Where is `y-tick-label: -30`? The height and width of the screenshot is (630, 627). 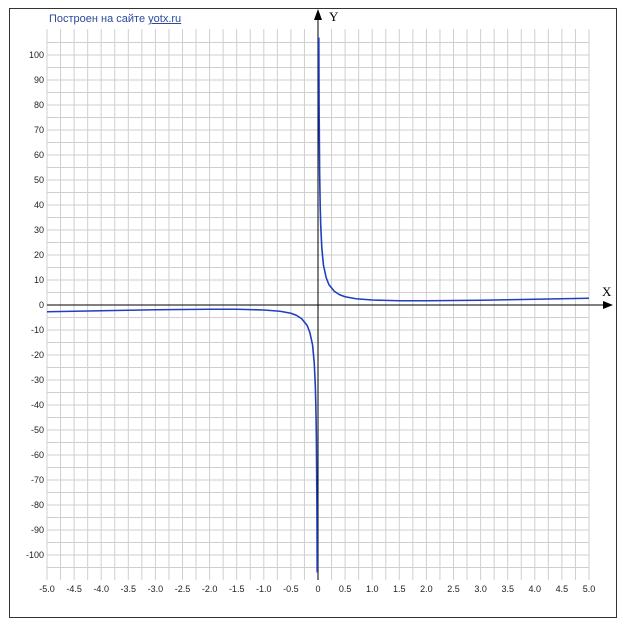
y-tick-label: -30 is located at coordinates (37, 380).